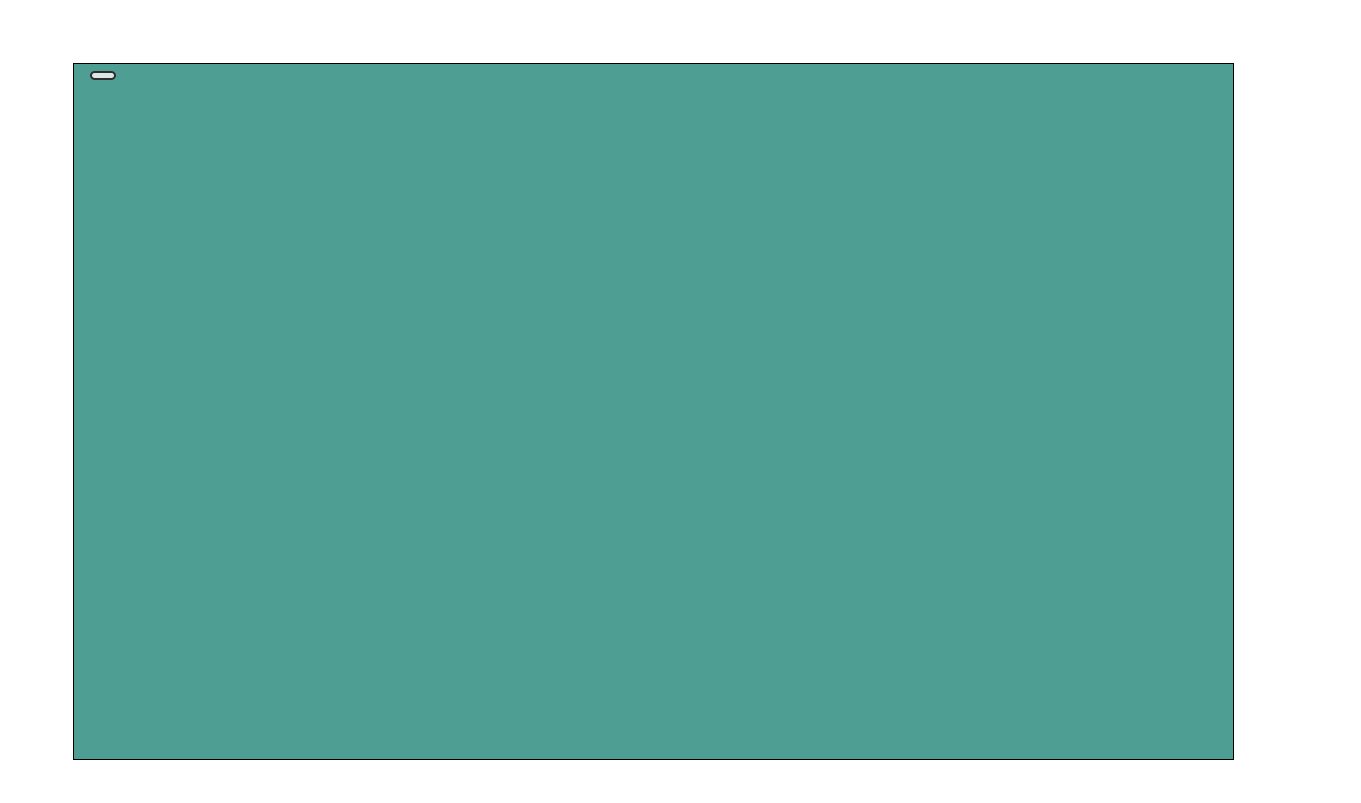 This screenshot has width=1361, height=803. I want to click on colorbar-gradient, so click(1266, 406).